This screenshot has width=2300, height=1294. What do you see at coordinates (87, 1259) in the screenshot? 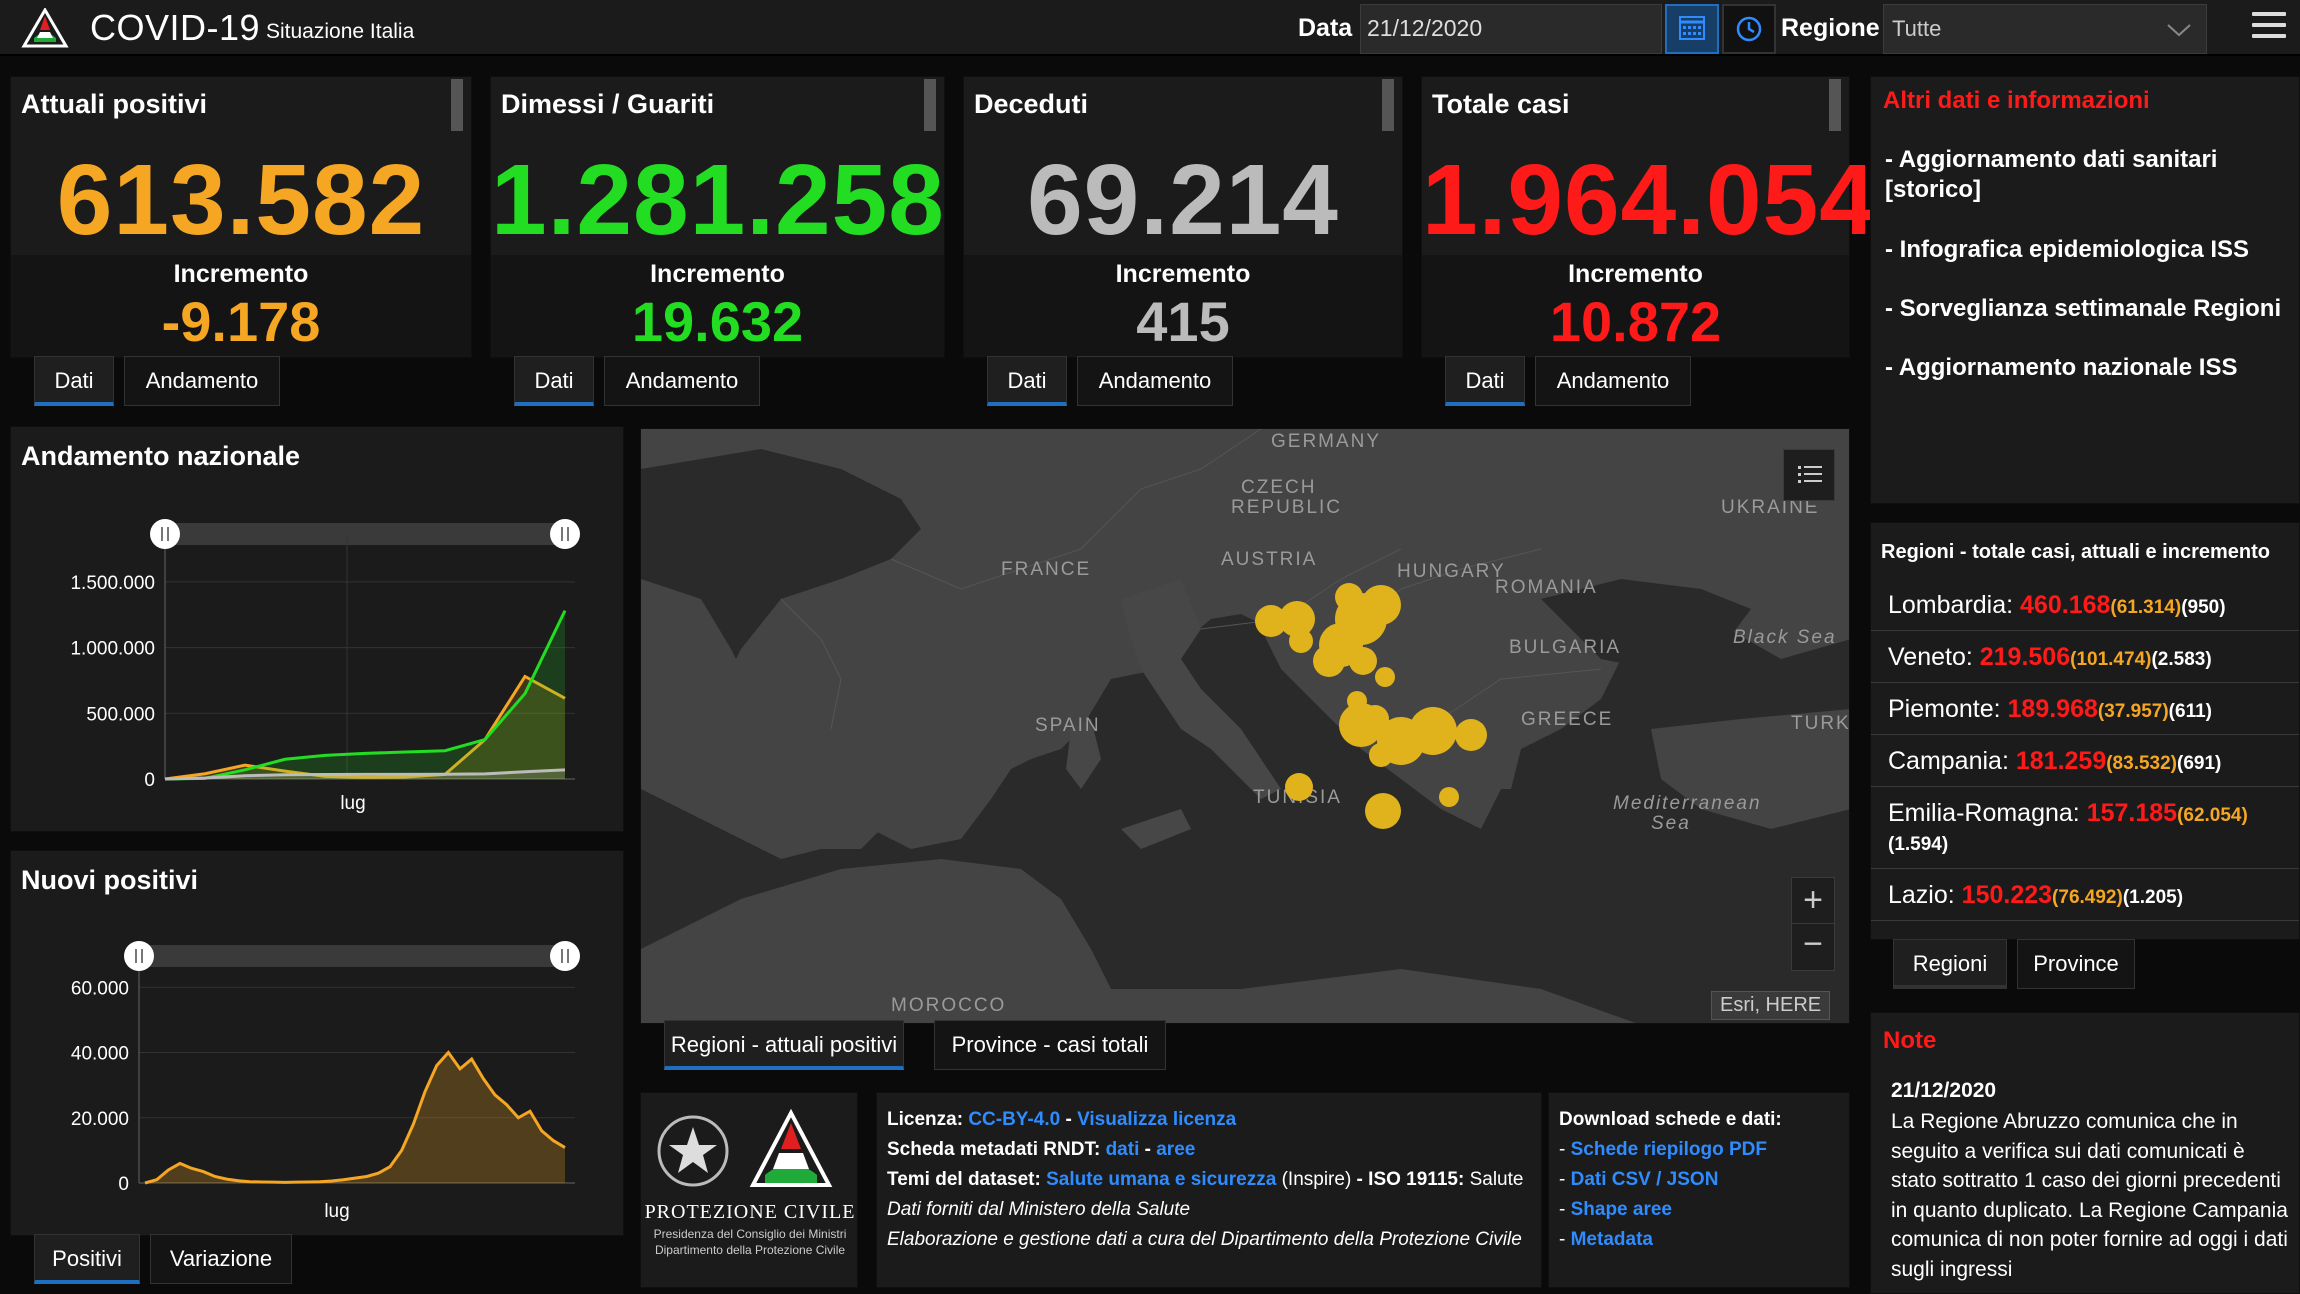
I see `tab-positivi: Positivi` at bounding box center [87, 1259].